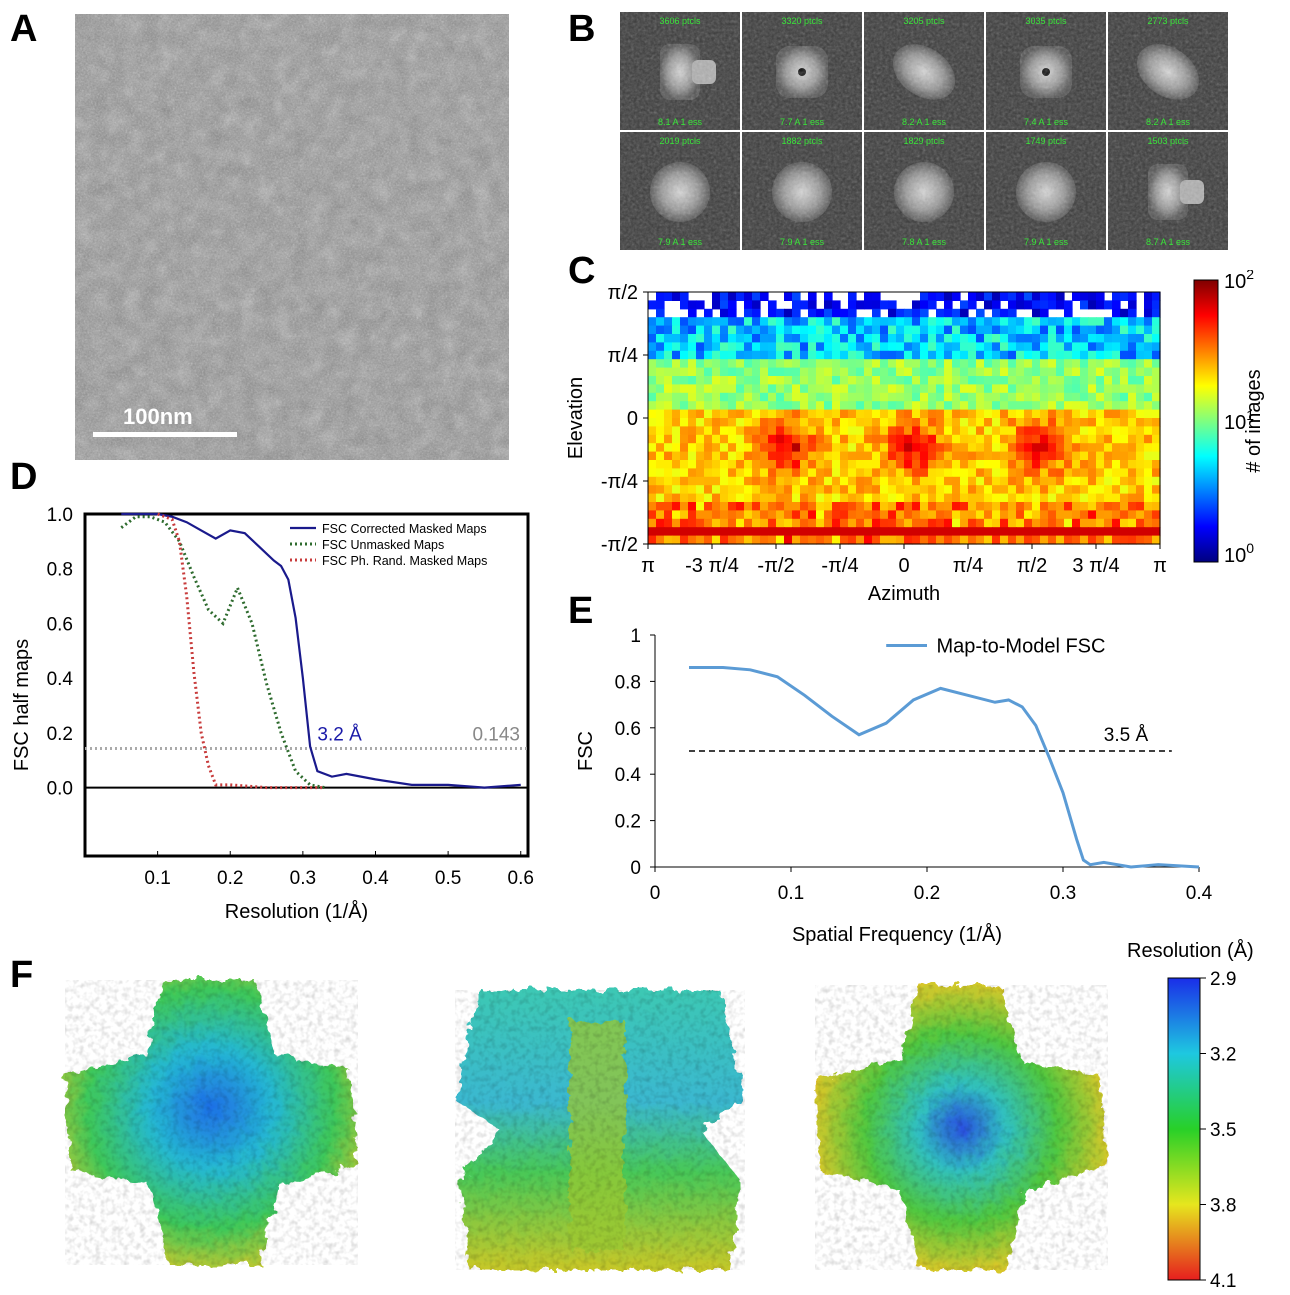 The height and width of the screenshot is (1295, 1290). What do you see at coordinates (619, 482) in the screenshot?
I see `y-tick-label: -π/4` at bounding box center [619, 482].